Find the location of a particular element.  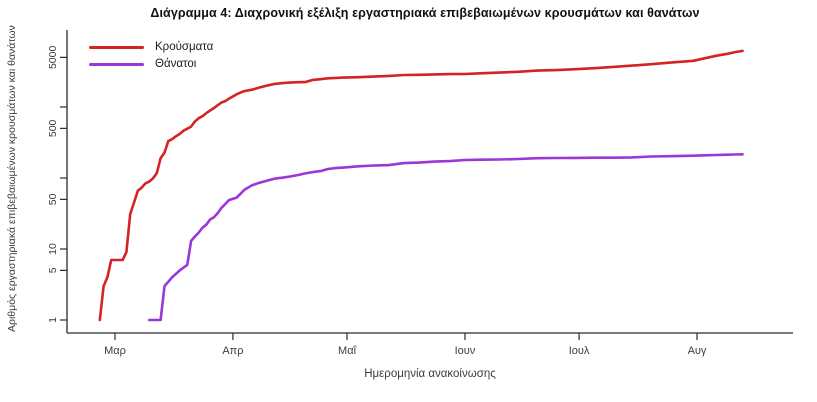

legend: Κρούσματα Θάνατοι is located at coordinates (151, 55).